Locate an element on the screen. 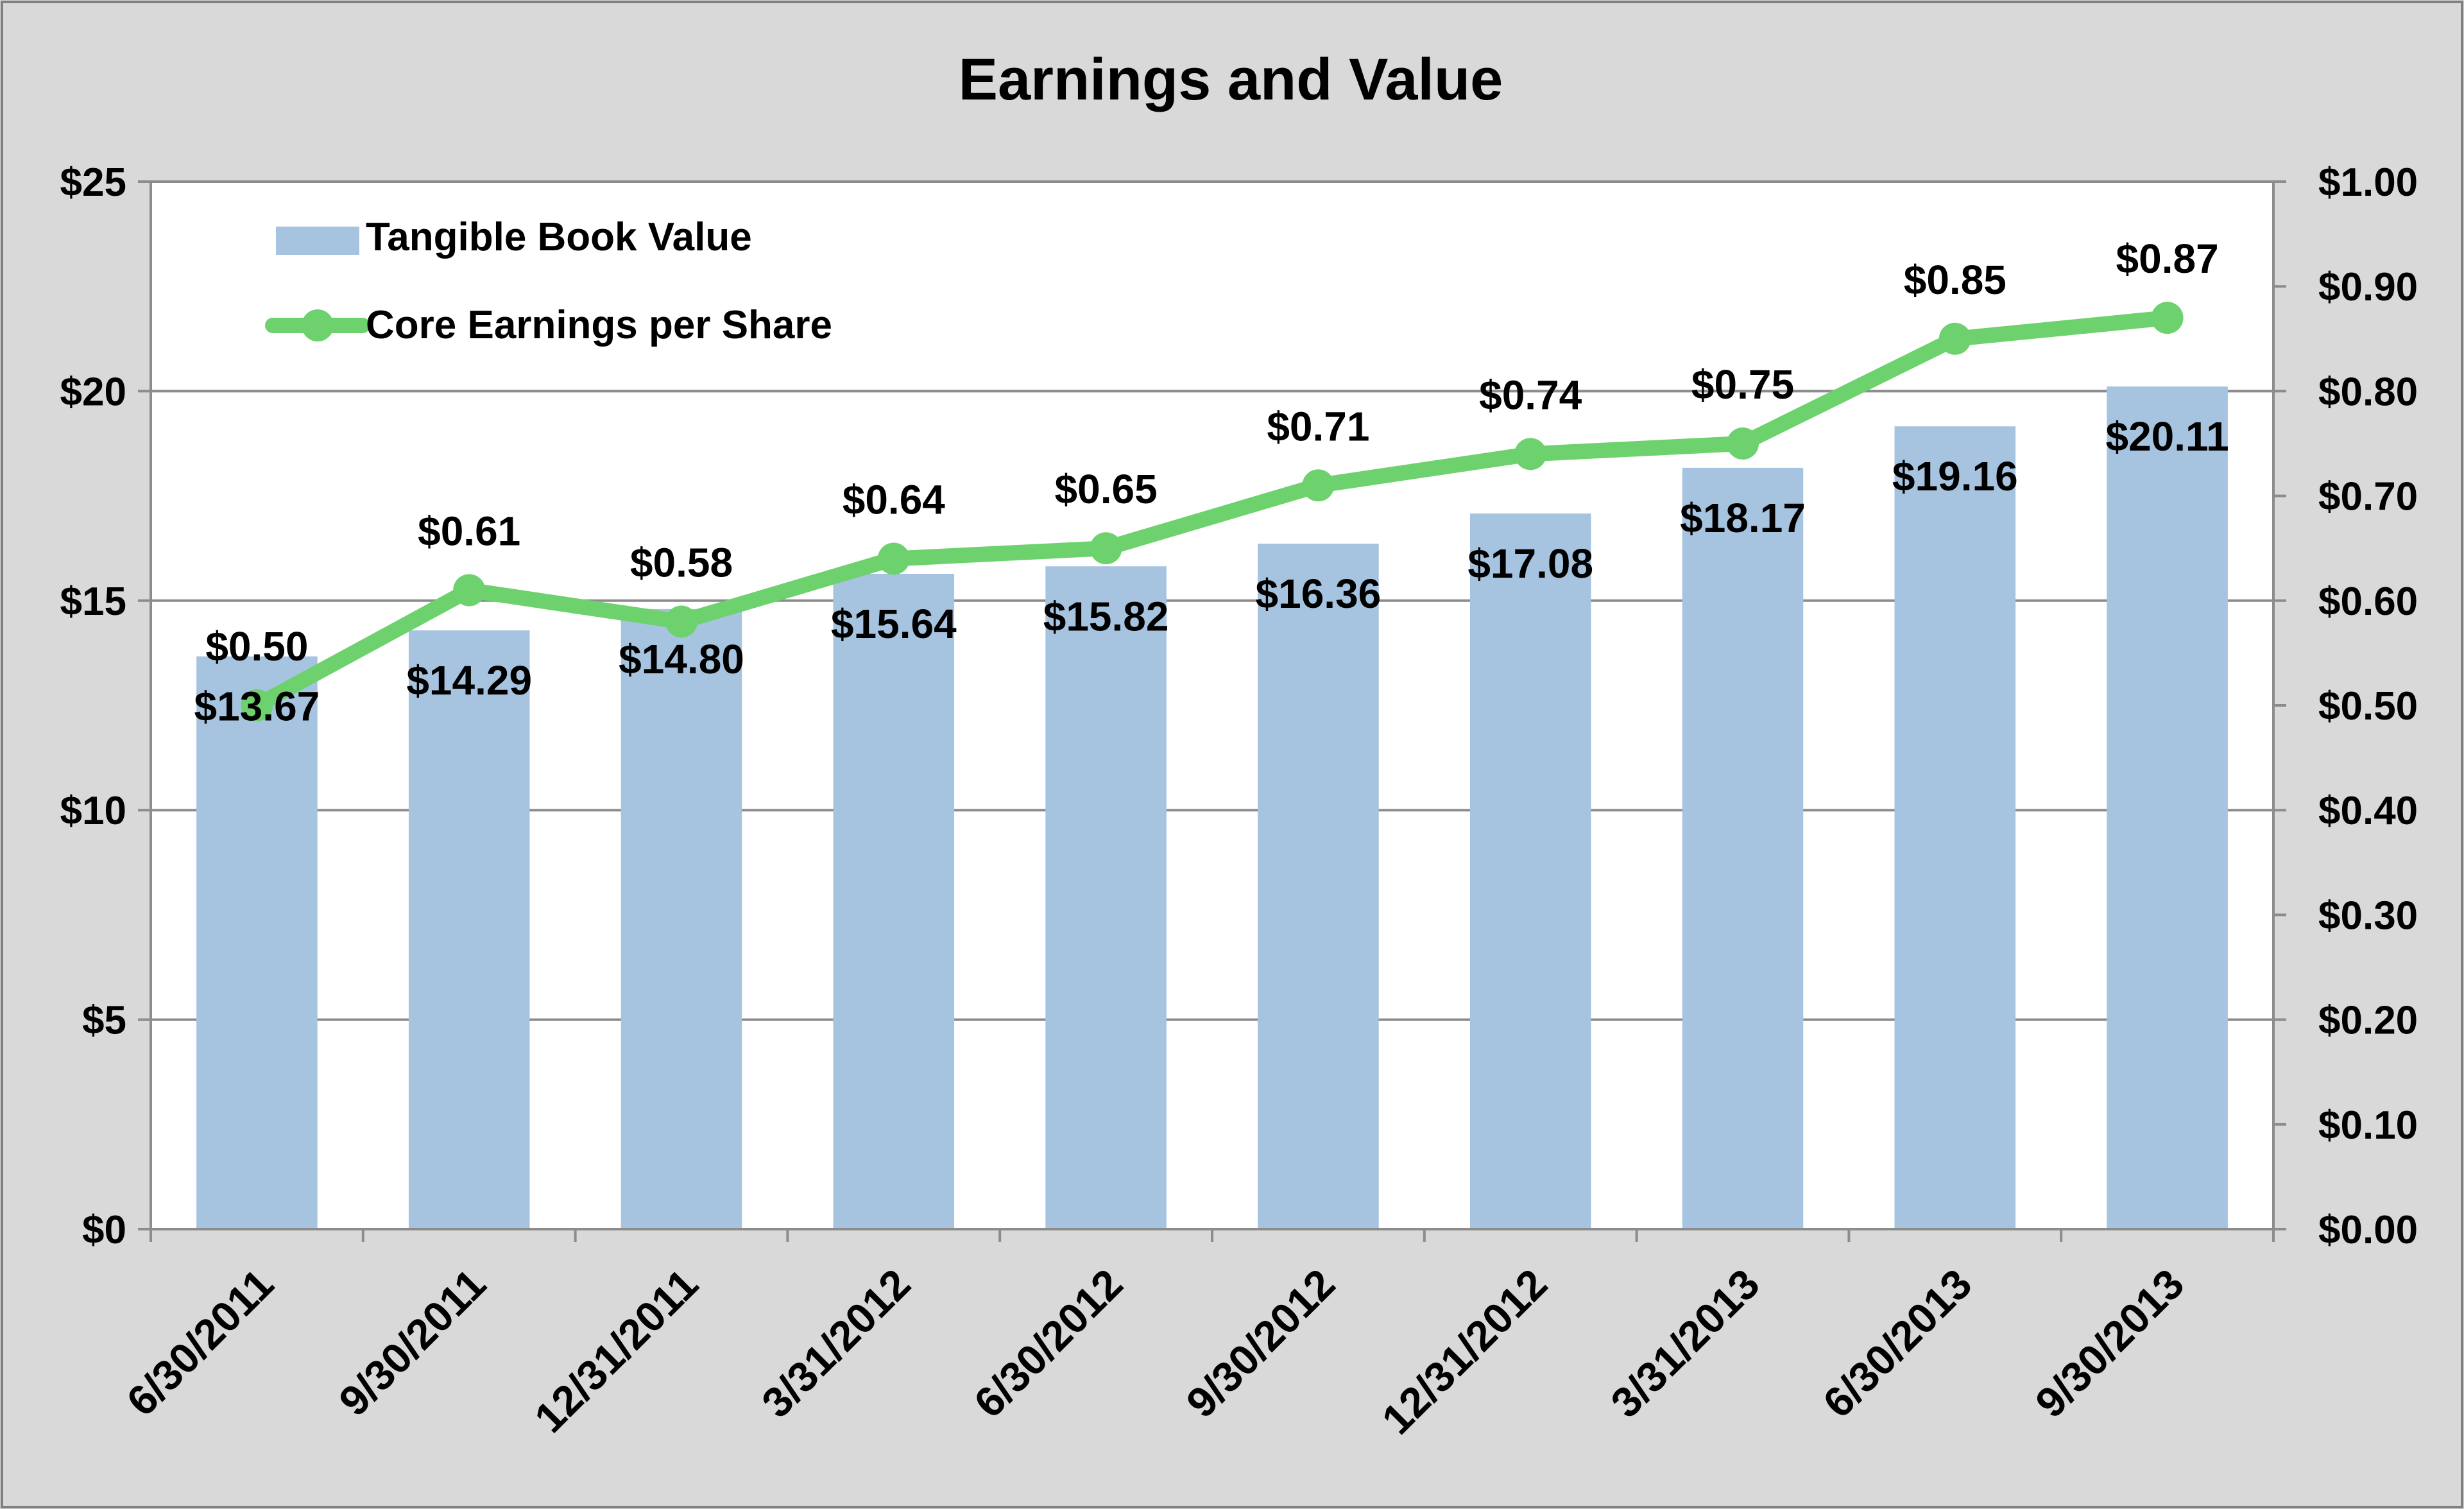 The image size is (2464, 1509). legend-label-tangible-book-value: Tangible Book Value is located at coordinates (559, 237).